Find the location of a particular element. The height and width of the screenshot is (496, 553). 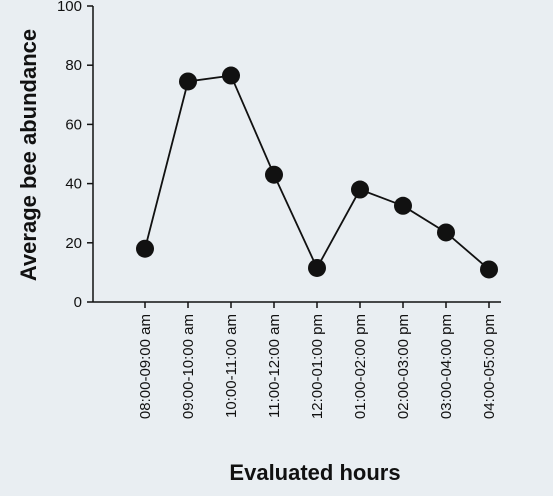

y-axis-title: Average bee abundance is located at coordinates (28, 155).